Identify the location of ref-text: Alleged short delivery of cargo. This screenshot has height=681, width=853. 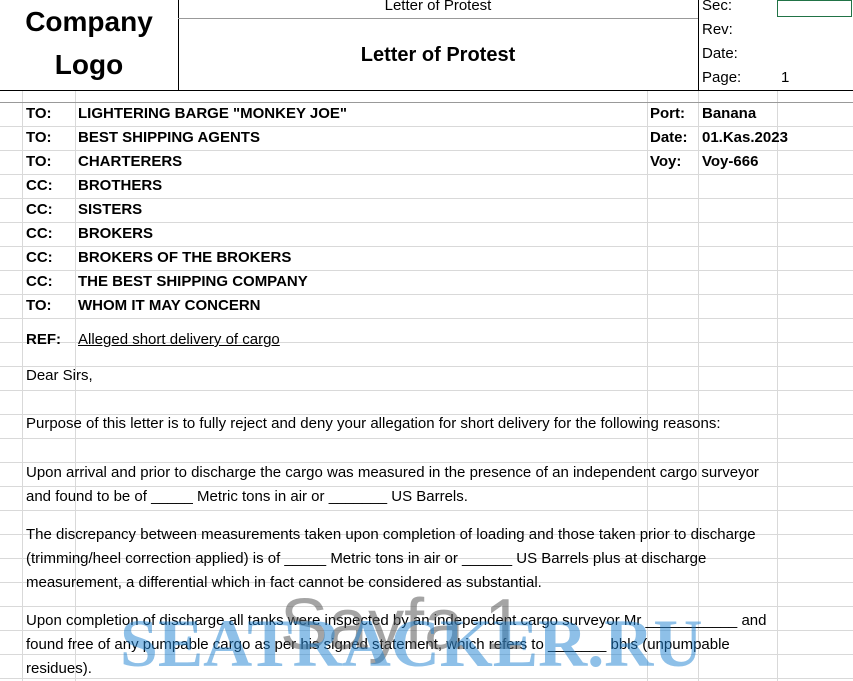
(179, 339).